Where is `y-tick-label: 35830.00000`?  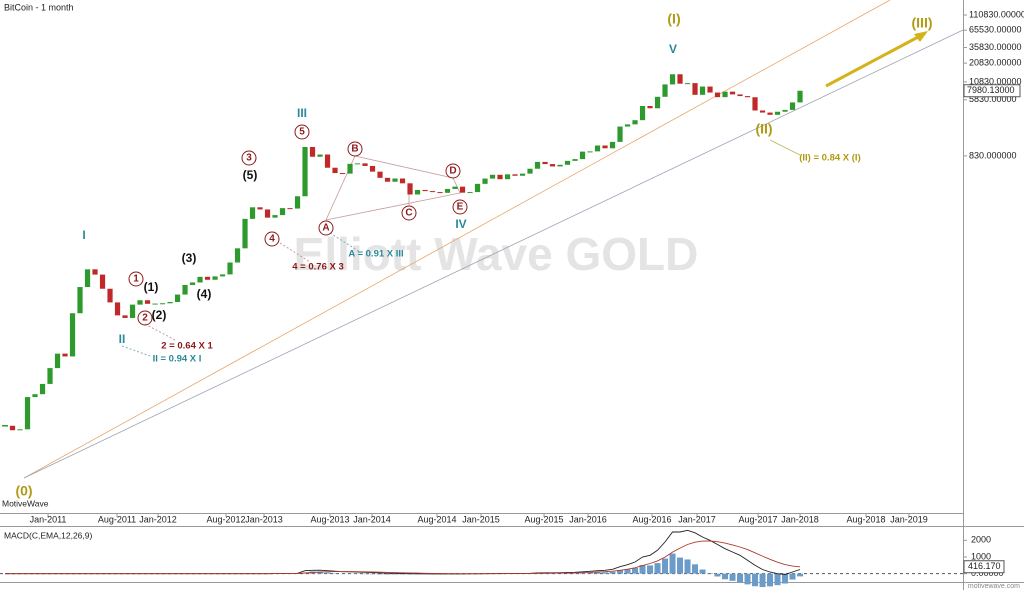 y-tick-label: 35830.00000 is located at coordinates (995, 47).